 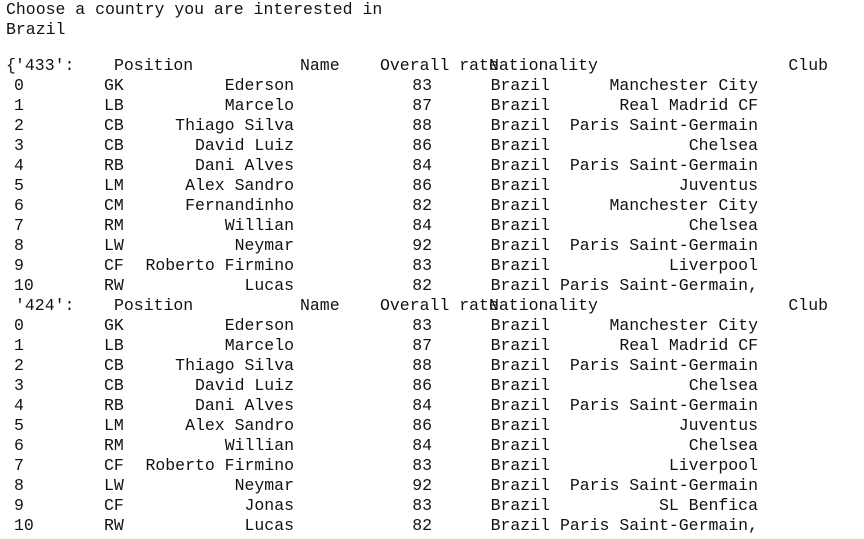 I want to click on position-cell: LM, so click(x=114, y=425).